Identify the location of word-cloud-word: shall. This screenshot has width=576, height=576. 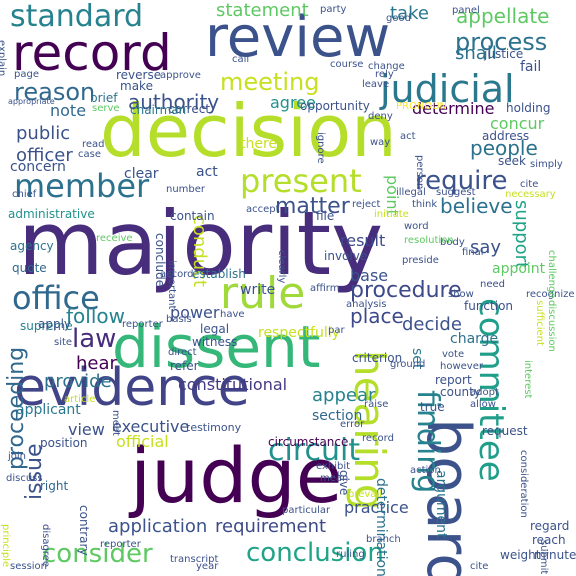
(476, 53).